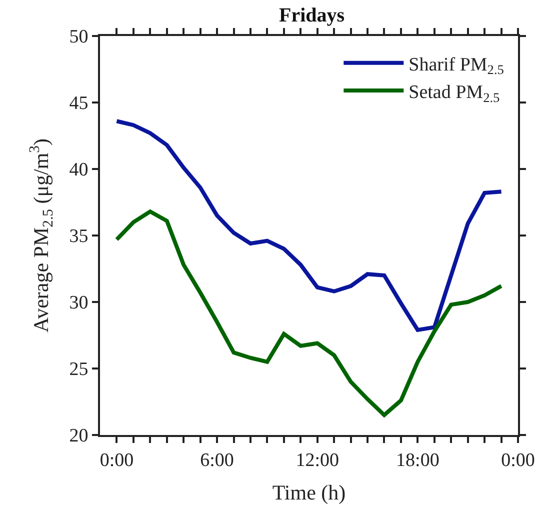 This screenshot has width=547, height=512. Describe the element at coordinates (217, 460) in the screenshot. I see `x-tick-label: 6:00` at that location.